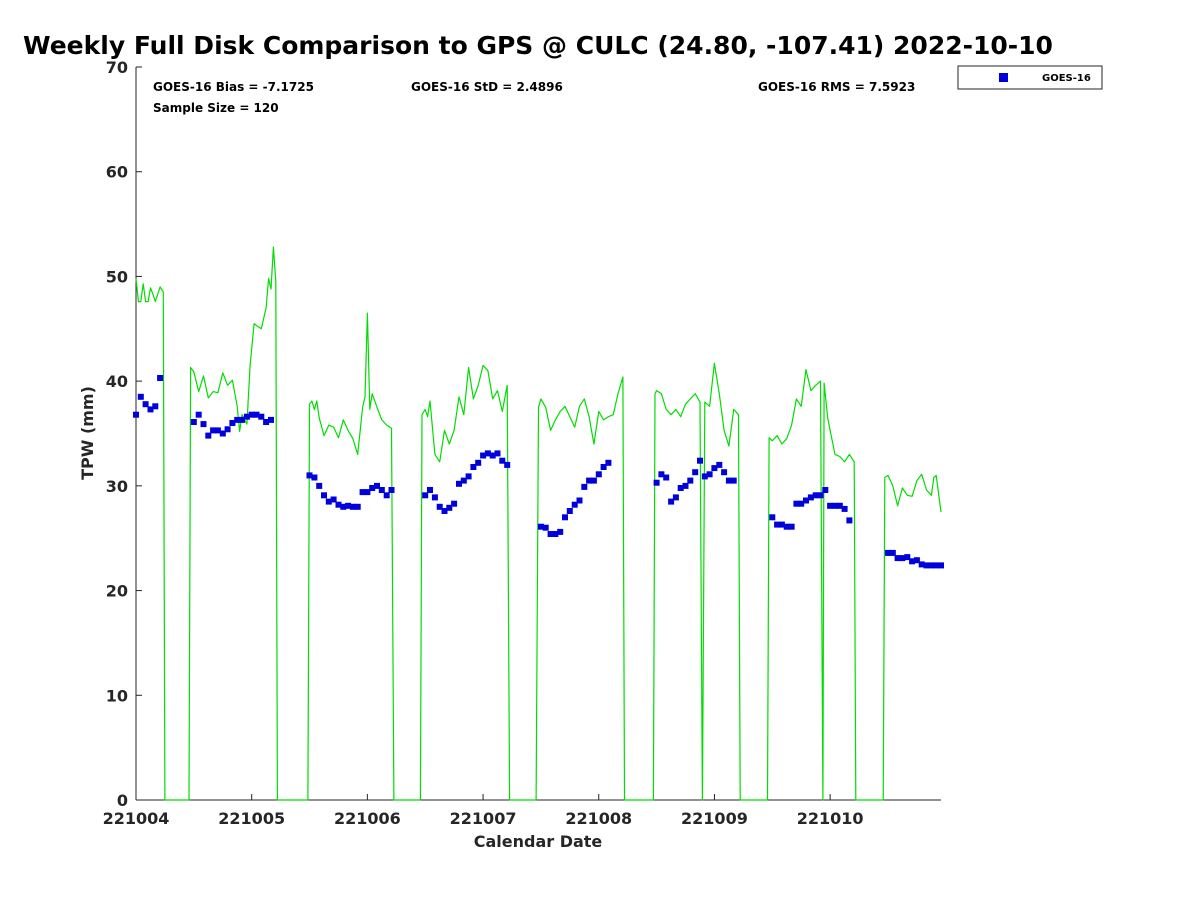 This screenshot has height=900, width=1200. I want to click on y-tick-label: 70, so click(117, 67).